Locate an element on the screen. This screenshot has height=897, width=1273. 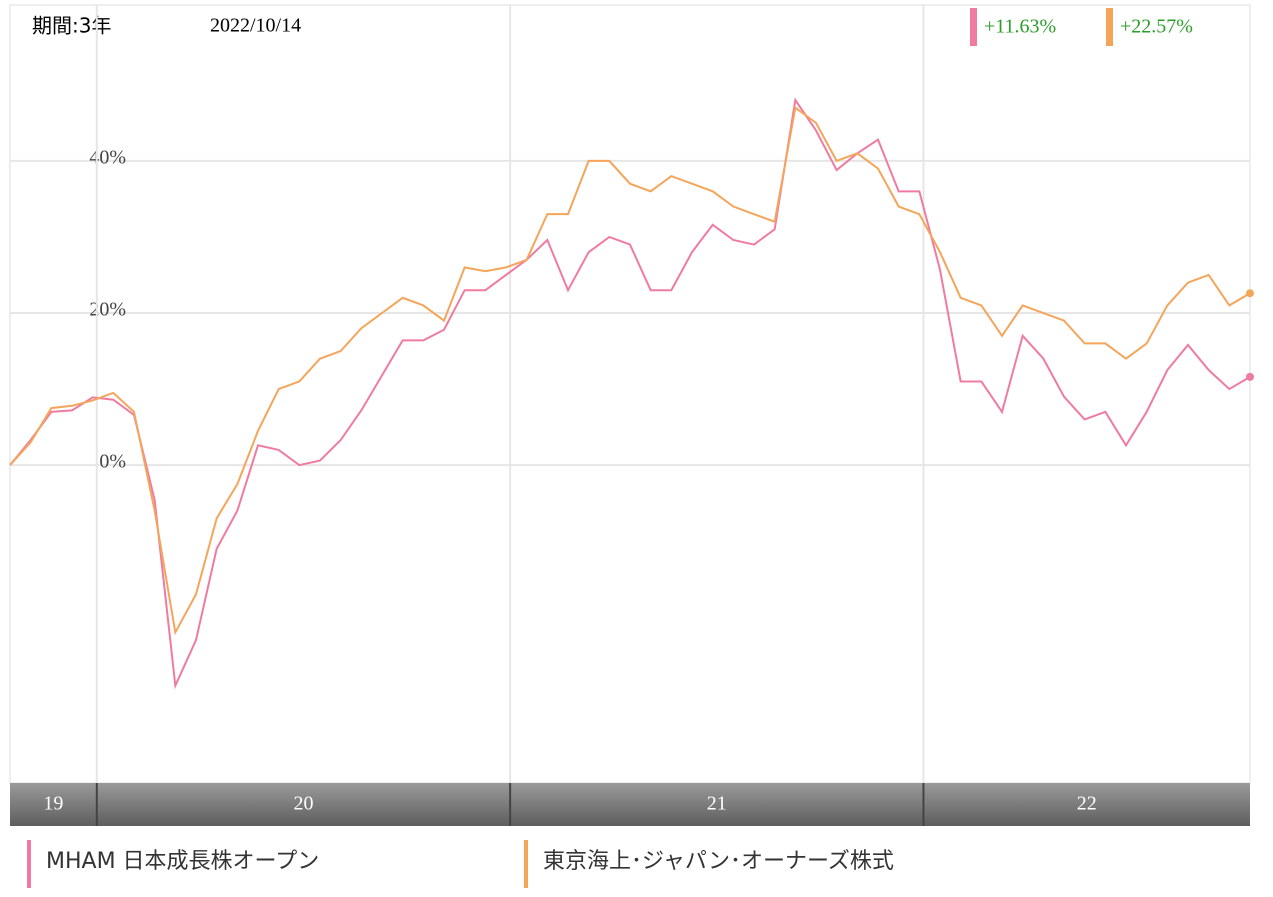
x-tick-label: 22 is located at coordinates (1087, 804).